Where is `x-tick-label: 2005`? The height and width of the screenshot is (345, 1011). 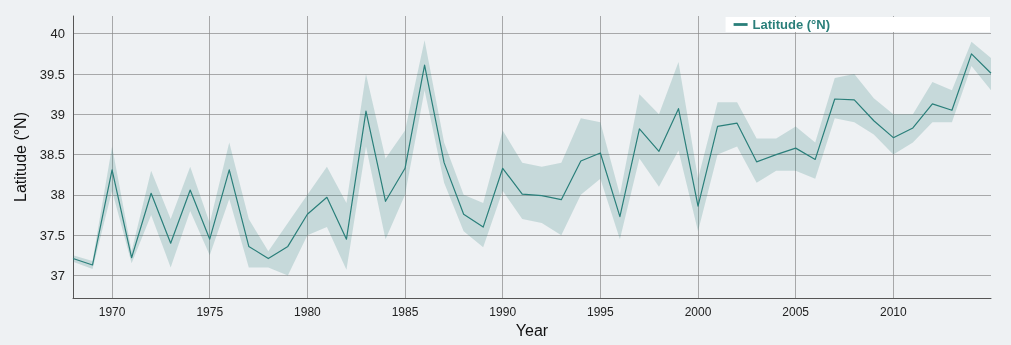
x-tick-label: 2005 is located at coordinates (796, 312).